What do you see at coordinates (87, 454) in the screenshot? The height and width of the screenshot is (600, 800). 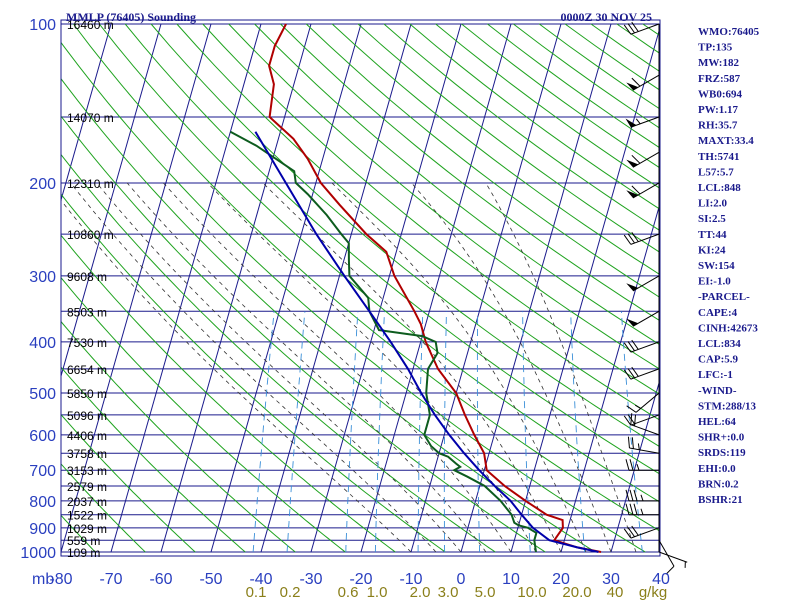 I see `height-label-650: 3758 m` at bounding box center [87, 454].